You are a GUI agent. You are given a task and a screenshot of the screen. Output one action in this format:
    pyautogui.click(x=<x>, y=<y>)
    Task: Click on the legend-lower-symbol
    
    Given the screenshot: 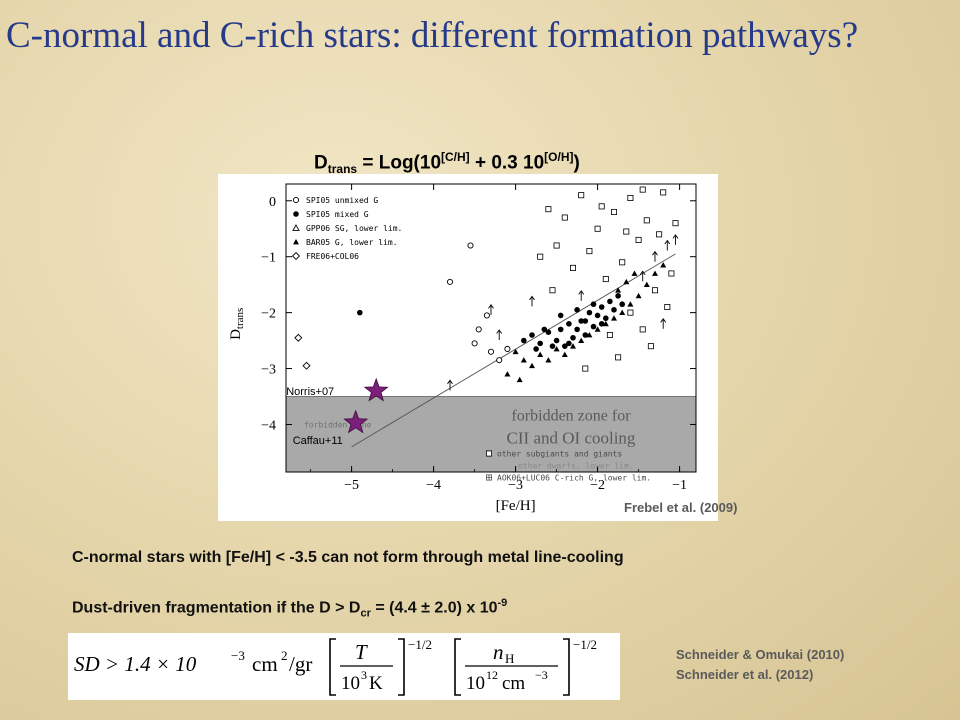 What is the action you would take?
    pyautogui.click(x=488, y=477)
    